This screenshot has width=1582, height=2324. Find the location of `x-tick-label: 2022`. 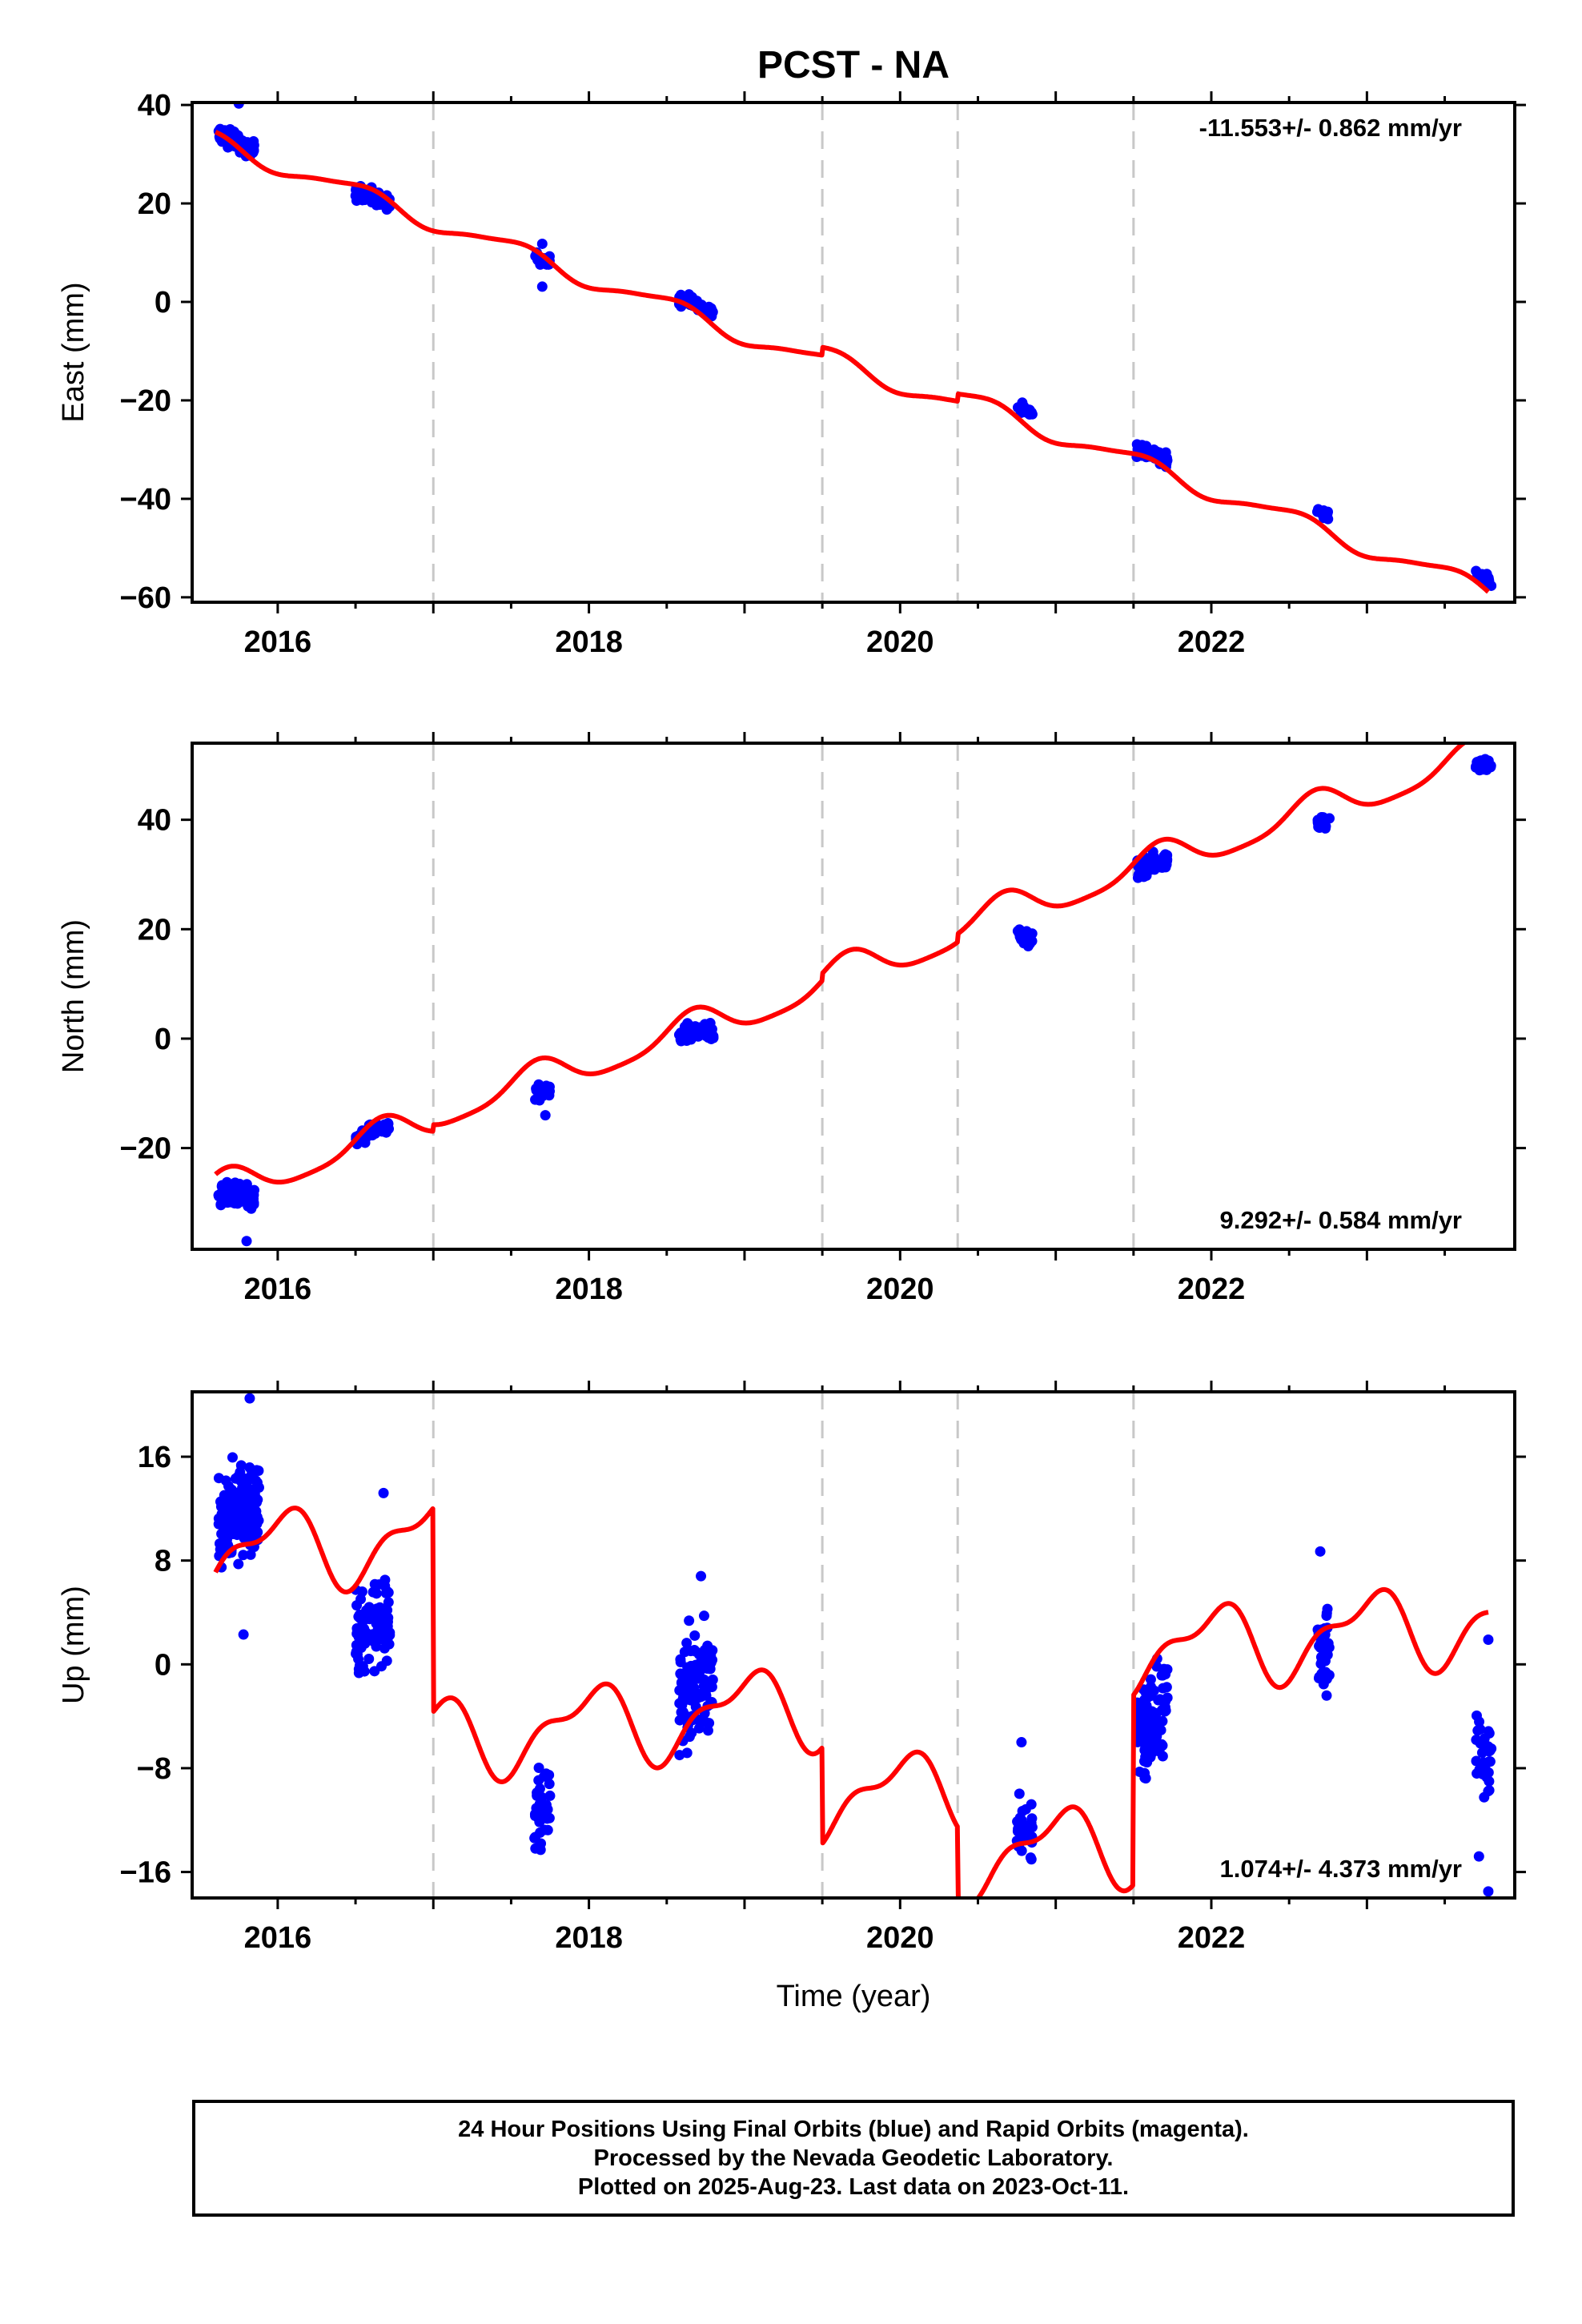

x-tick-label: 2022 is located at coordinates (1212, 642).